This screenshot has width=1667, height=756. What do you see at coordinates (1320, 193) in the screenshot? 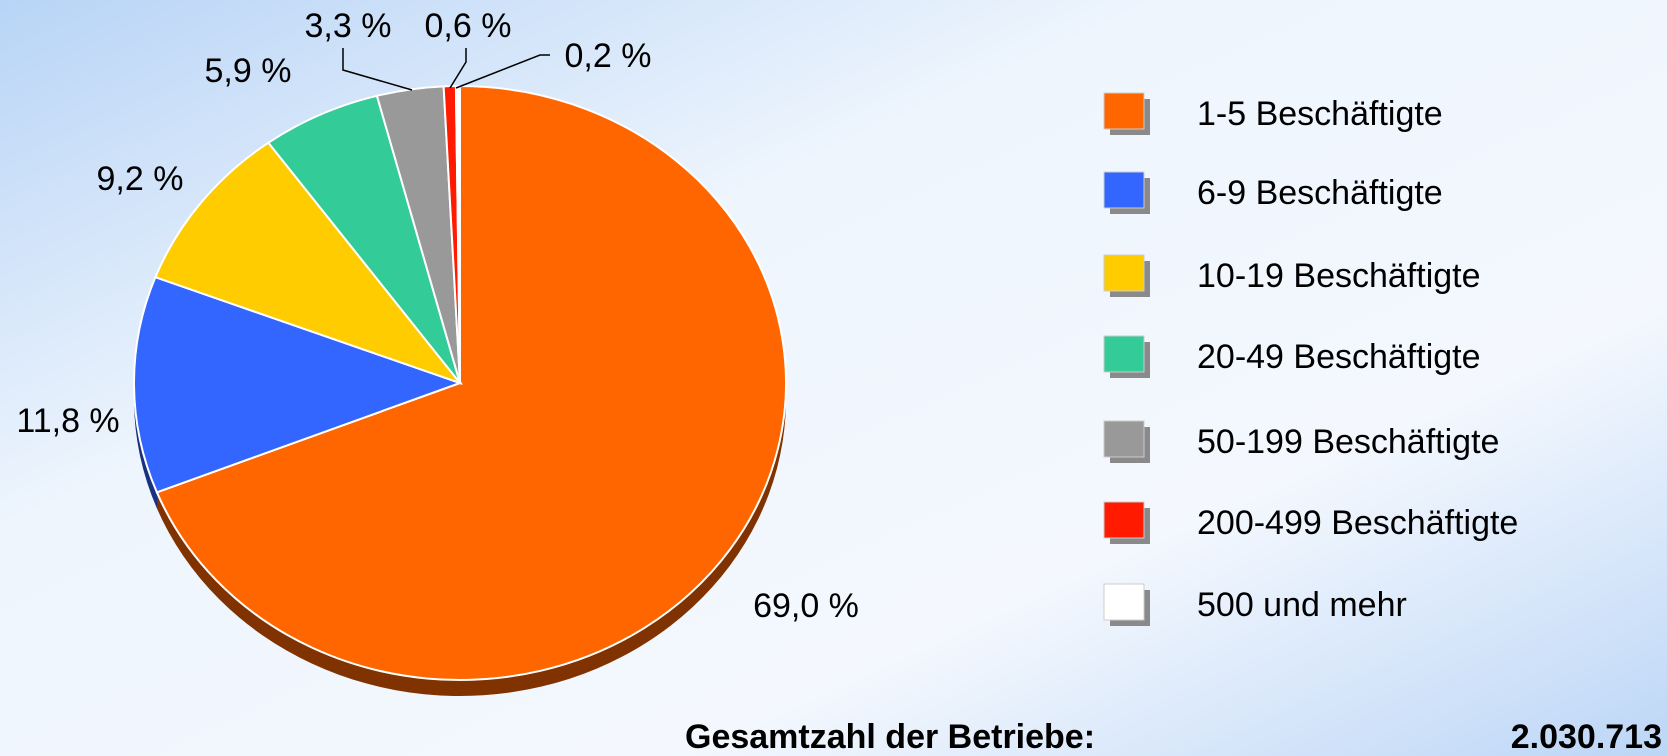
I see `legend-label: 6-9 Beschäftigte` at bounding box center [1320, 193].